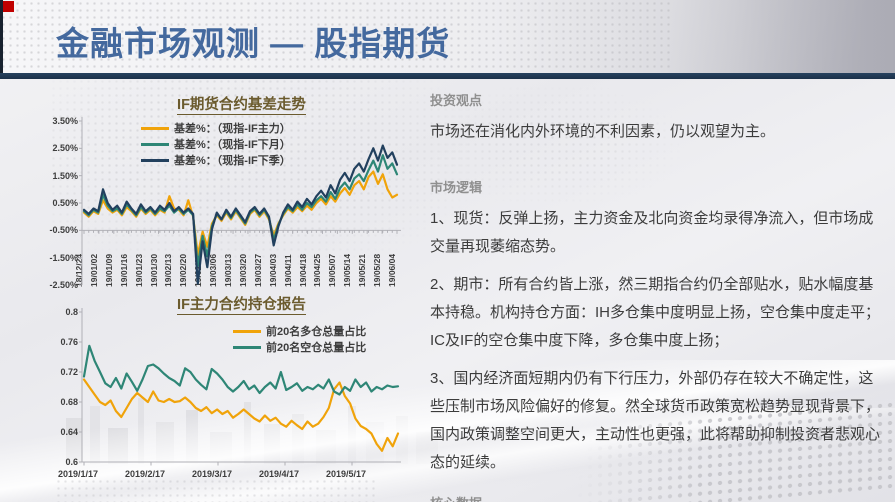 Image resolution: width=895 pixels, height=502 pixels. Describe the element at coordinates (145, 474) in the screenshot. I see `x-tick-label: 2019/2/17` at that location.